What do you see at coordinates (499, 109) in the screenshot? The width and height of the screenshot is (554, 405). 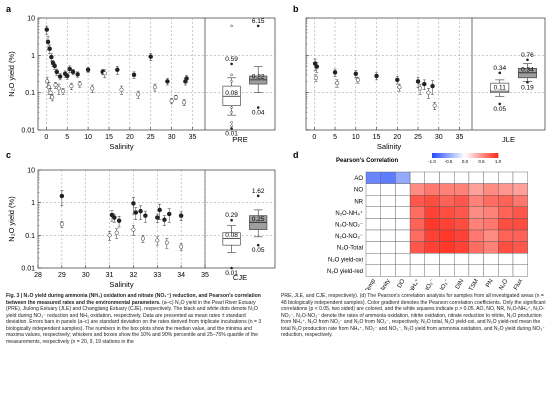 I see `box-oxidation-min-label: 0.05` at bounding box center [499, 109].